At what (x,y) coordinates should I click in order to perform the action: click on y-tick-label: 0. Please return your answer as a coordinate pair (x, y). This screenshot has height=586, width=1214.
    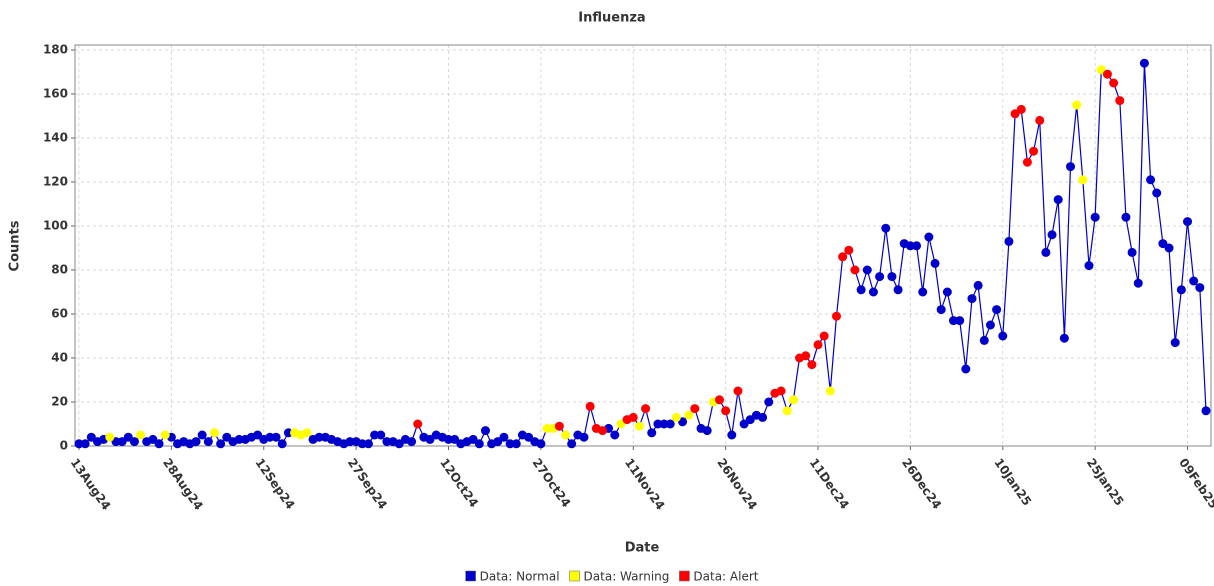
    Looking at the image, I should click on (64, 446).